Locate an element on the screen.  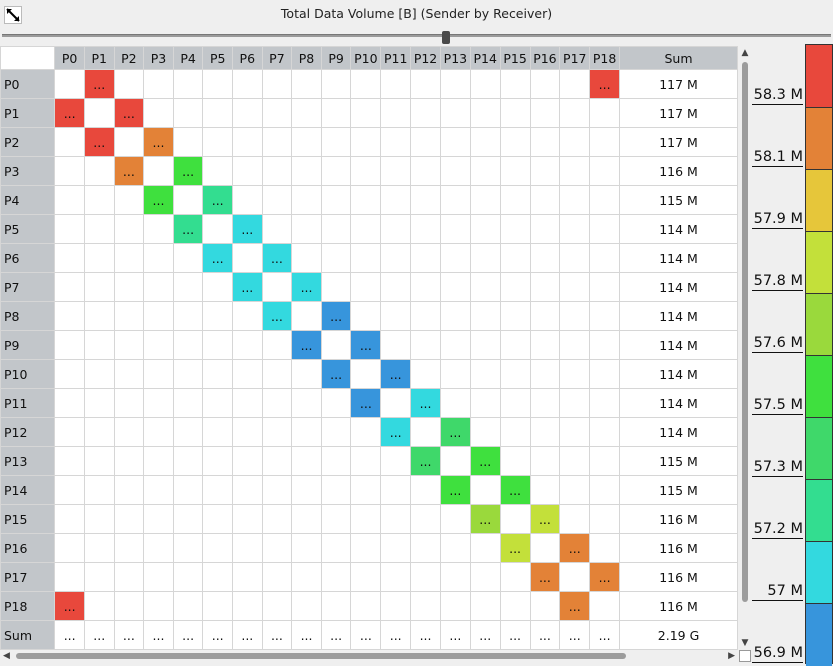
column-header: P17 is located at coordinates (575, 58).